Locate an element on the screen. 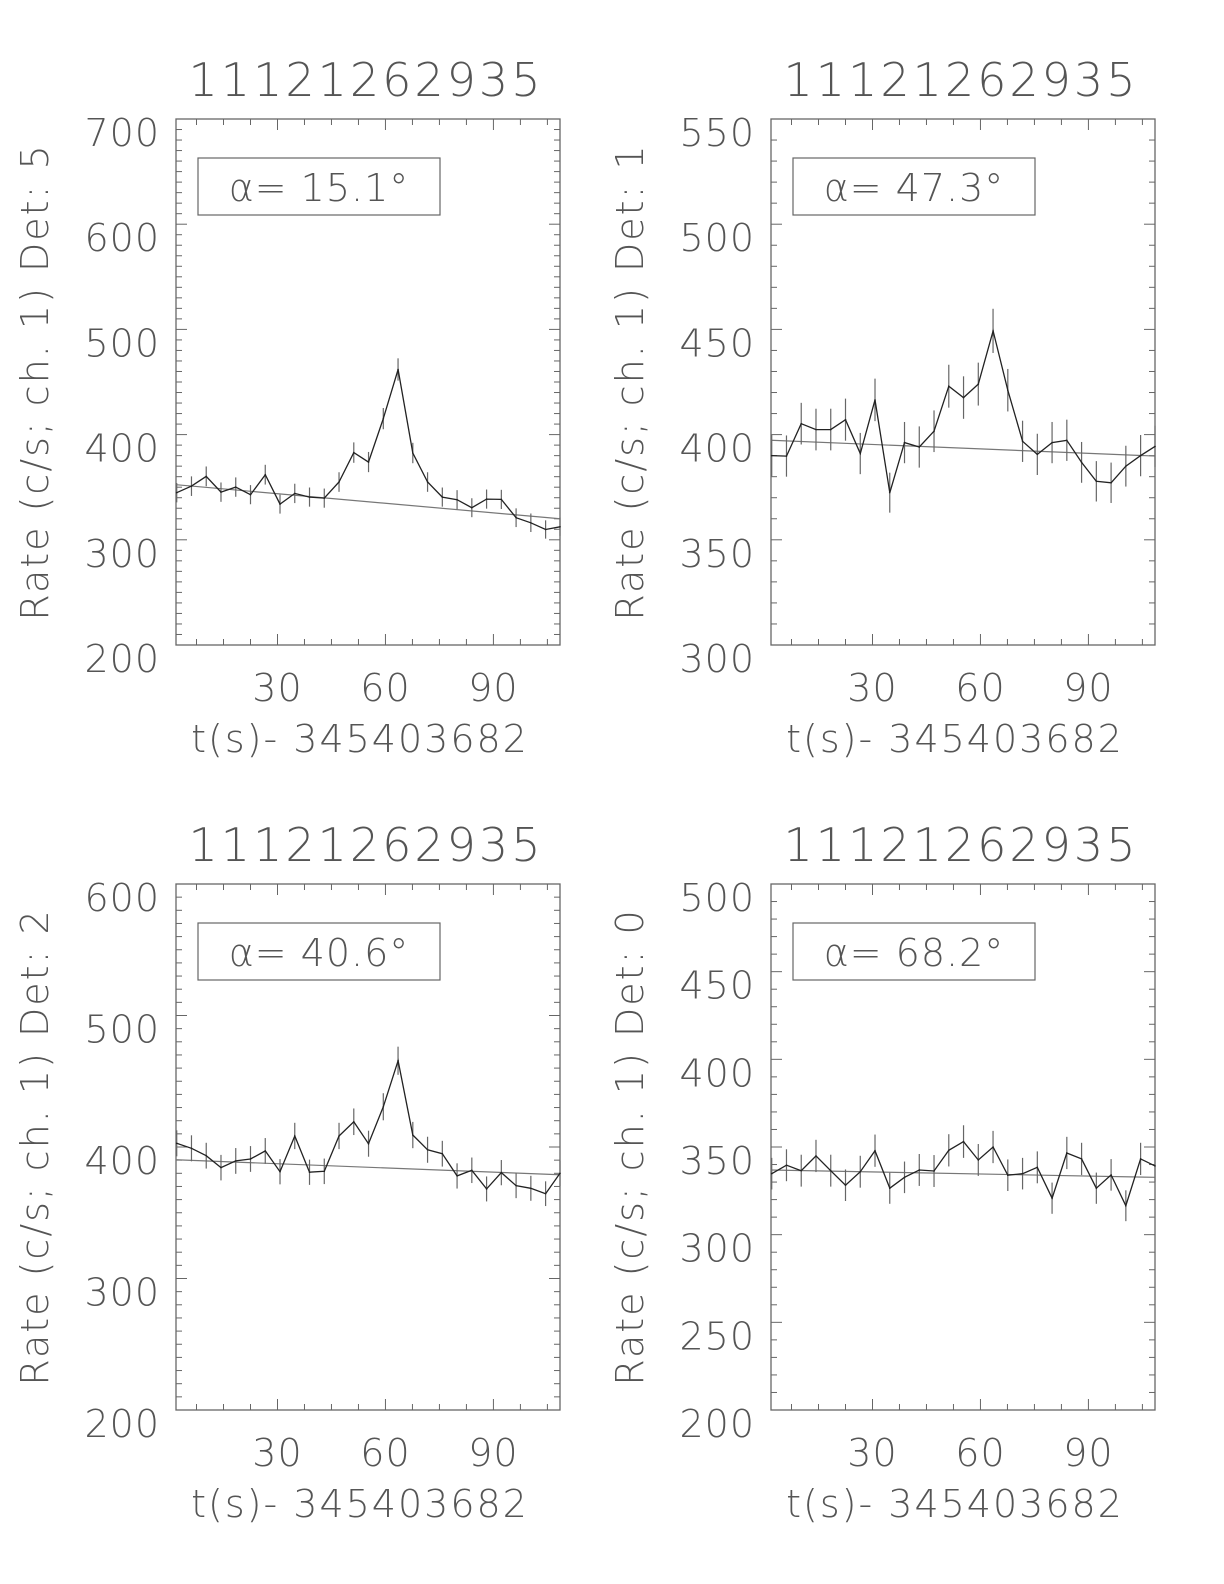 Image resolution: width=1224 pixels, height=1584 pixels. y-axis-label: Rate (c/s; ch. 1) Det: 2 is located at coordinates (35, 1146).